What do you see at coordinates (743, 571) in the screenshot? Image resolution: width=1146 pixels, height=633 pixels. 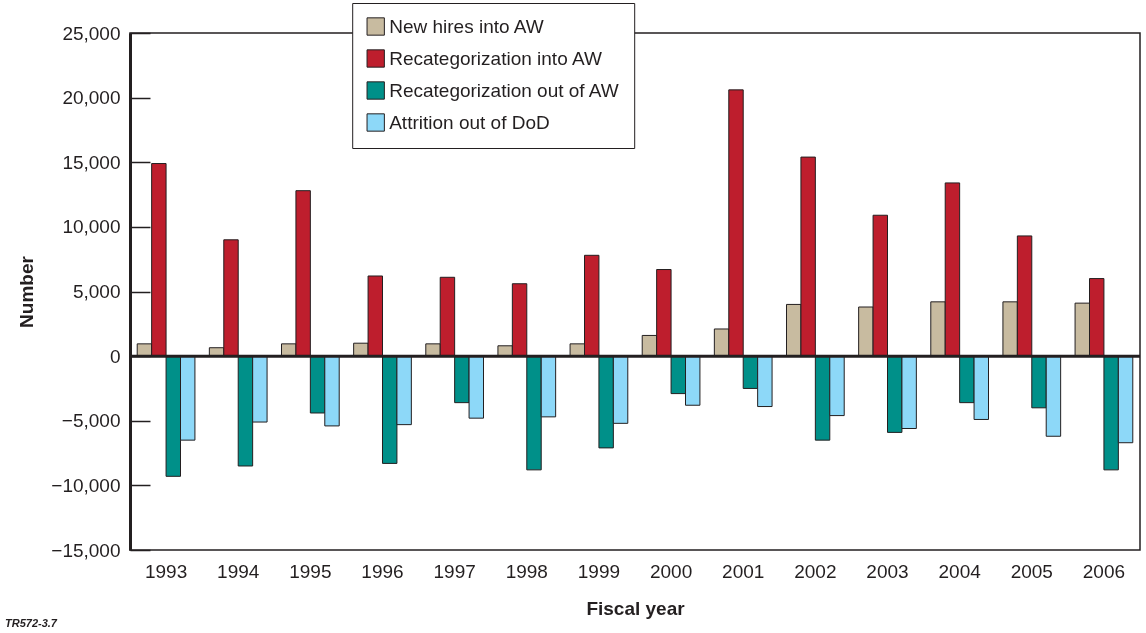 I see `x-tick-label: 2001` at bounding box center [743, 571].